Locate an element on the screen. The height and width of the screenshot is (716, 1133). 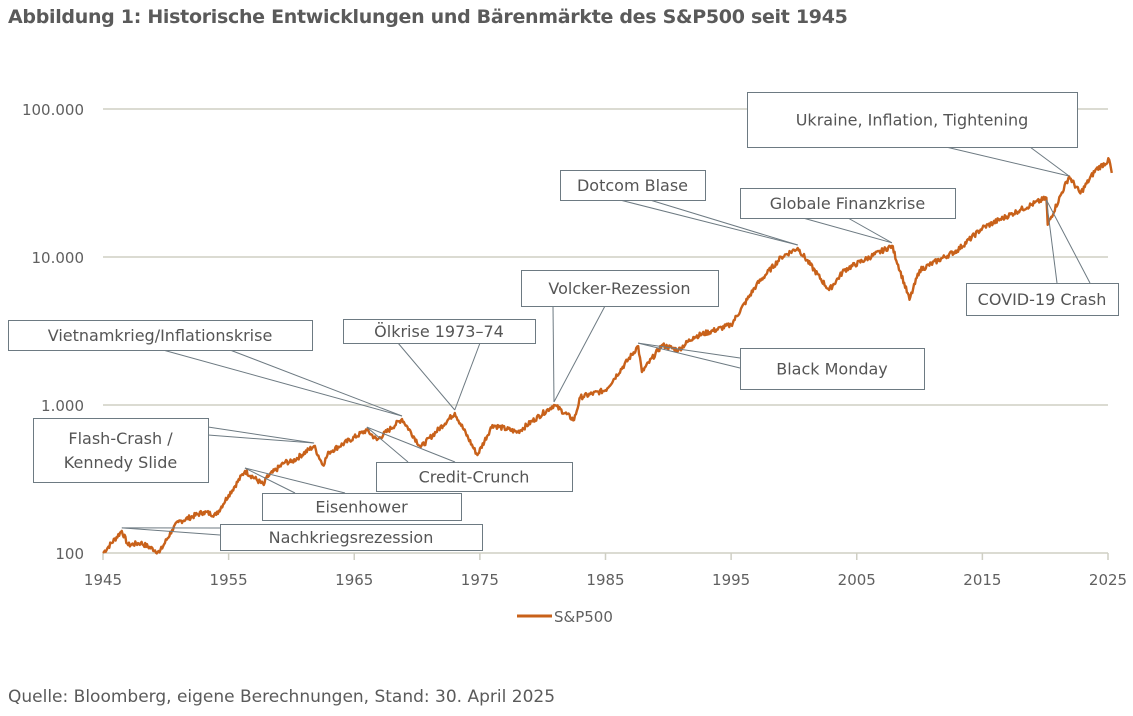
annotation-label: Flash-Crash / Kennedy Slide is located at coordinates (120, 450).